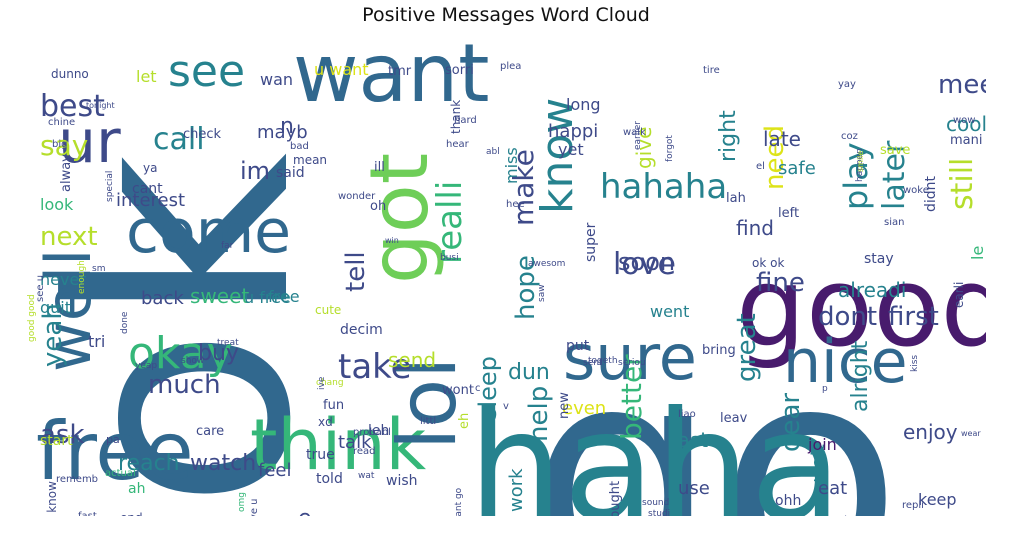 This screenshot has height=539, width=1012. I want to click on word-awesom: awesom, so click(547, 264).